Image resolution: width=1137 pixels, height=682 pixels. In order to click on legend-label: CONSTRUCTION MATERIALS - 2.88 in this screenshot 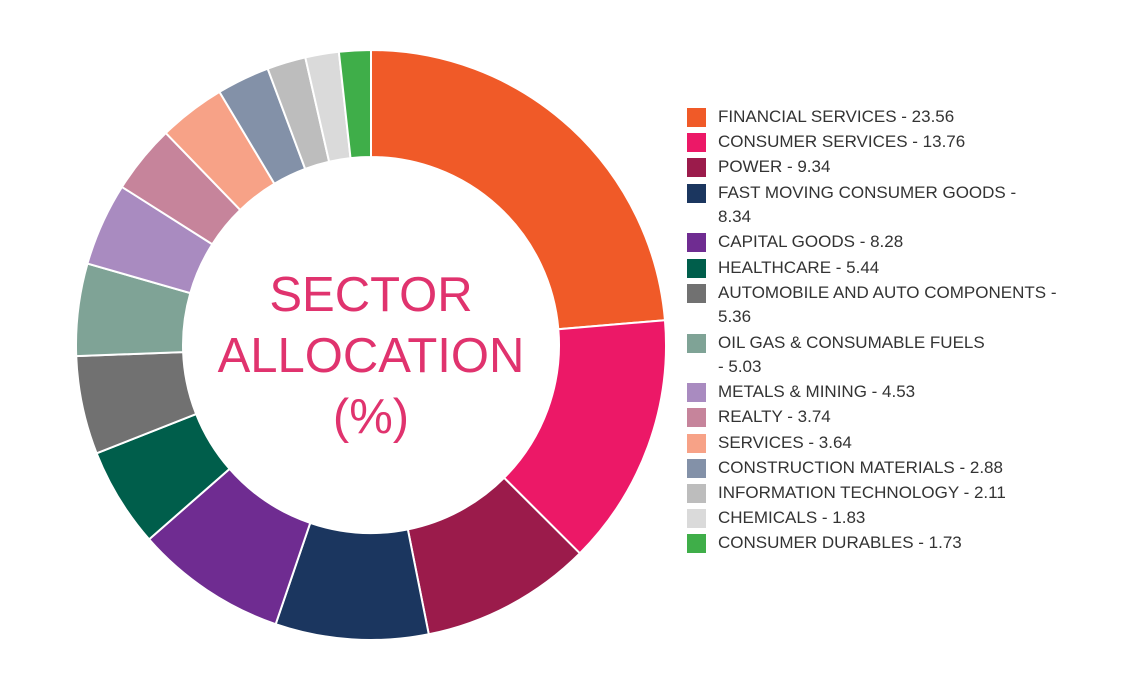, I will do `click(860, 467)`.